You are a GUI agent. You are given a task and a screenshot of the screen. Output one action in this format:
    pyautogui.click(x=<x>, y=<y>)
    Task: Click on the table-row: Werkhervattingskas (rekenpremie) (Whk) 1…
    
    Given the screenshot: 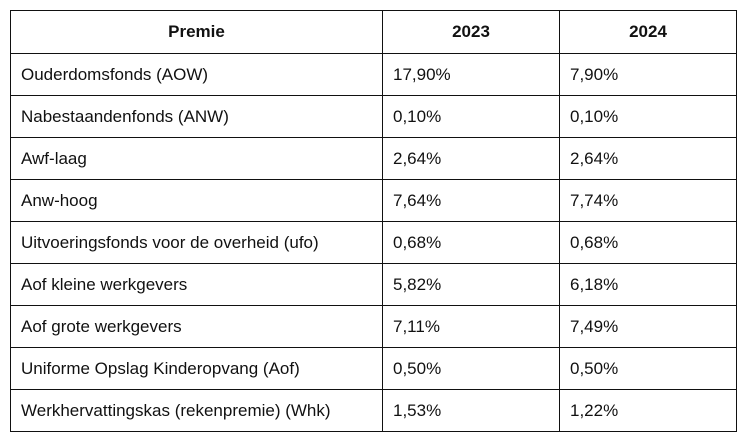 What is the action you would take?
    pyautogui.click(x=373, y=410)
    